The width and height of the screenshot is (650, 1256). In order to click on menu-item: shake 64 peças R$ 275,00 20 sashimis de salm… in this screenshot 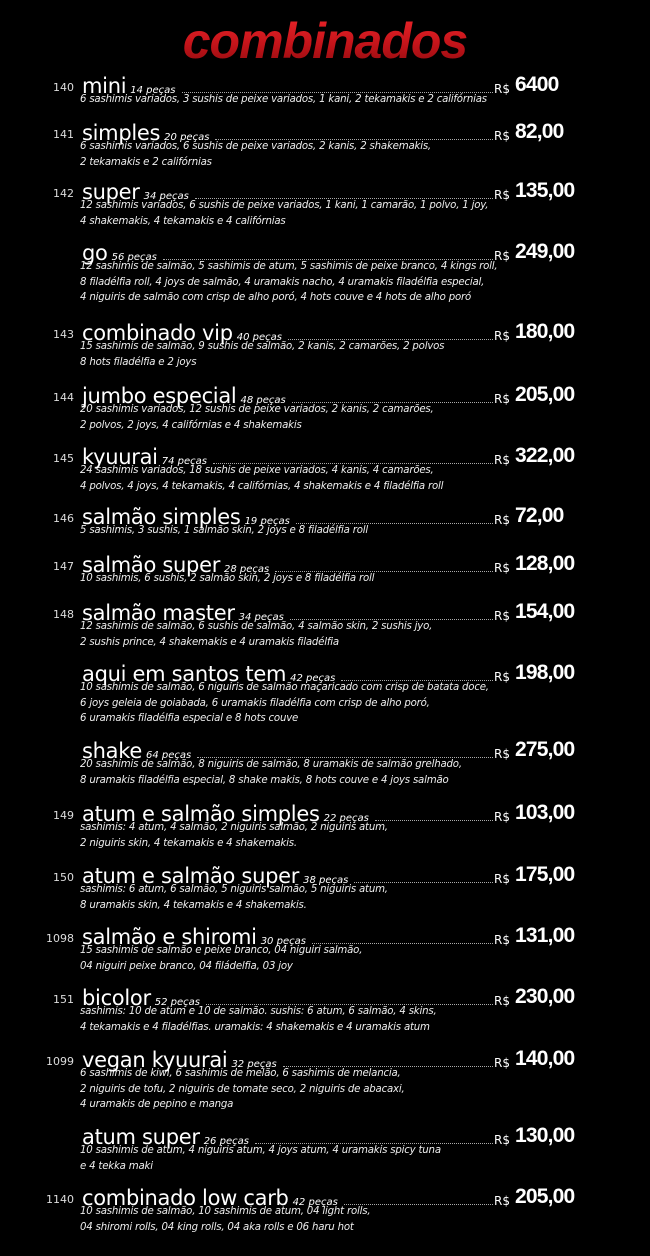, I will do `click(325, 762)`.